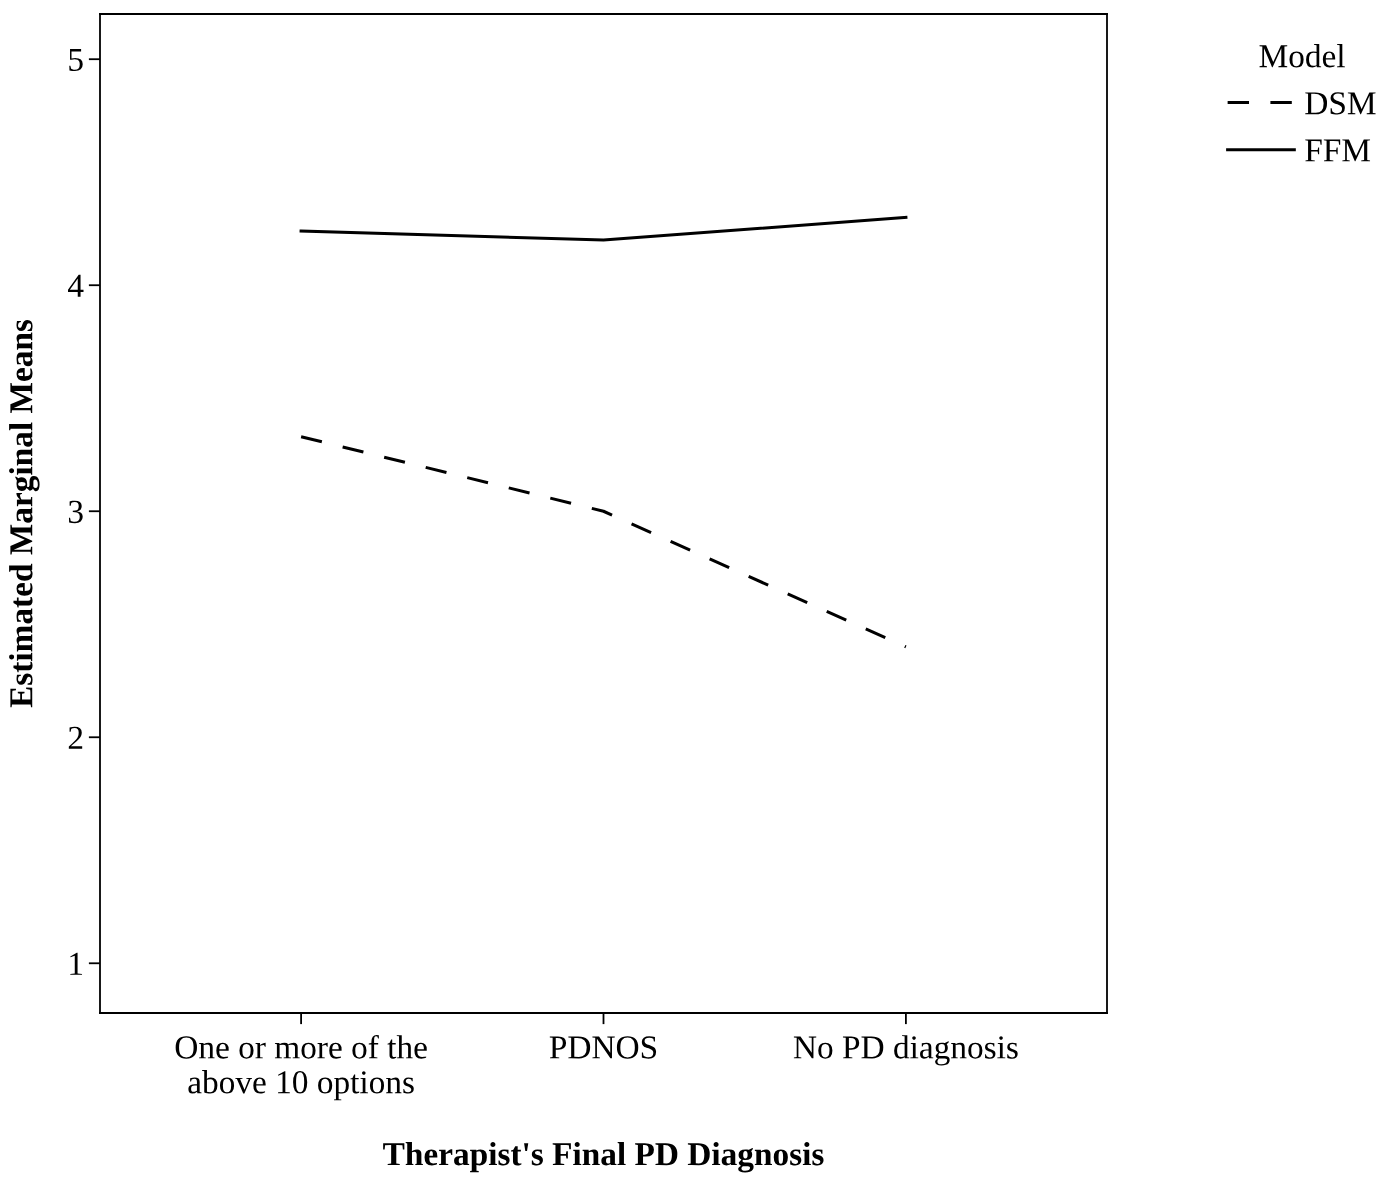 The image size is (1378, 1182). I want to click on x-tick-label: One or more of the above 10 options, so click(301, 1067).